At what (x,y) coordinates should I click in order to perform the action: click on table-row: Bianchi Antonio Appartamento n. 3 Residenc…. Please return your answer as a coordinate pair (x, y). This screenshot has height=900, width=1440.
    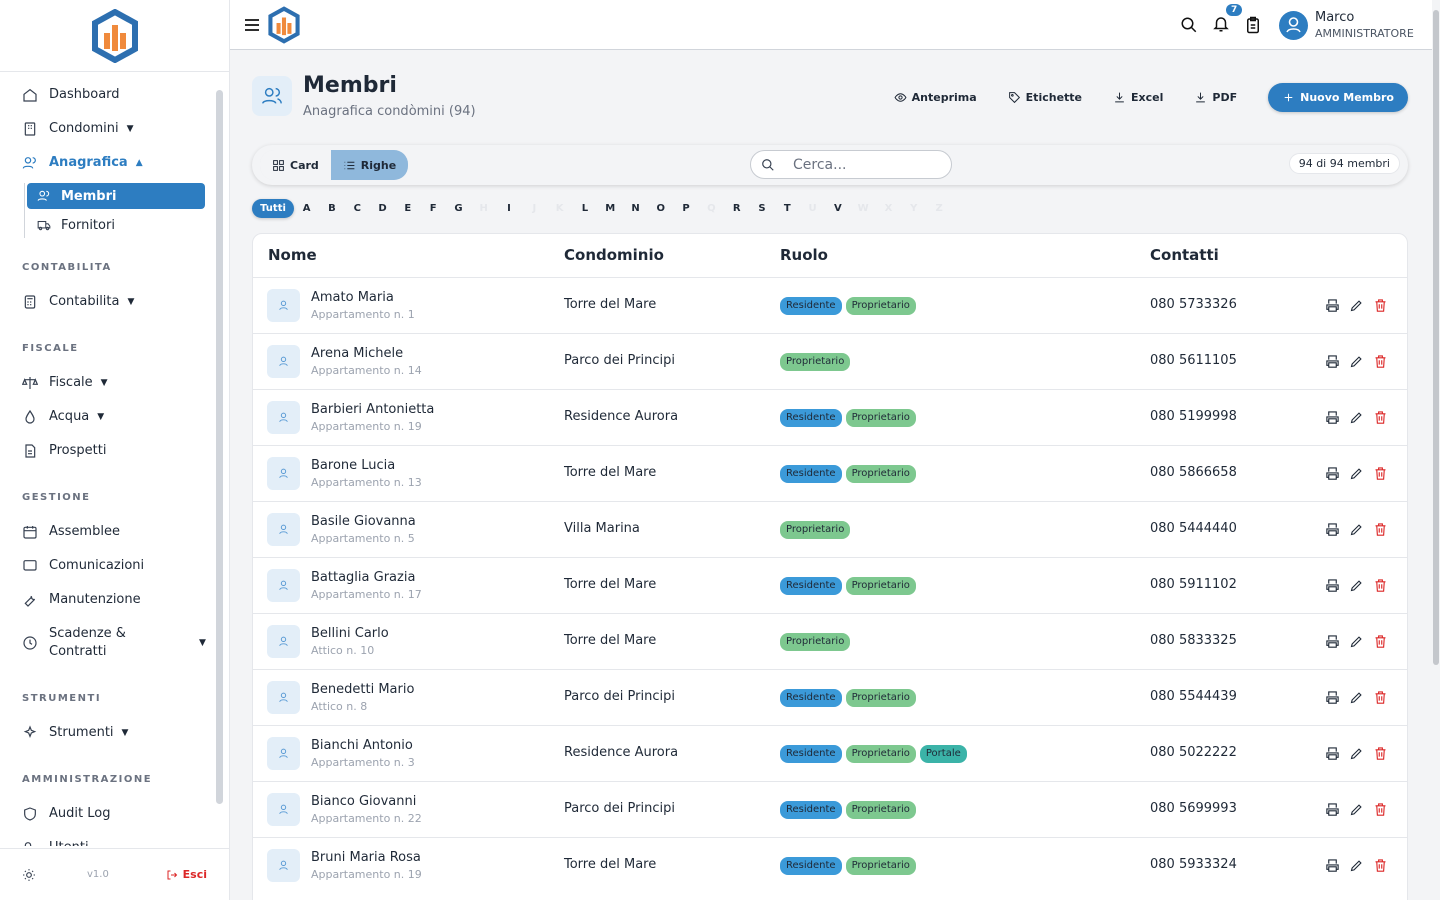
    Looking at the image, I should click on (830, 753).